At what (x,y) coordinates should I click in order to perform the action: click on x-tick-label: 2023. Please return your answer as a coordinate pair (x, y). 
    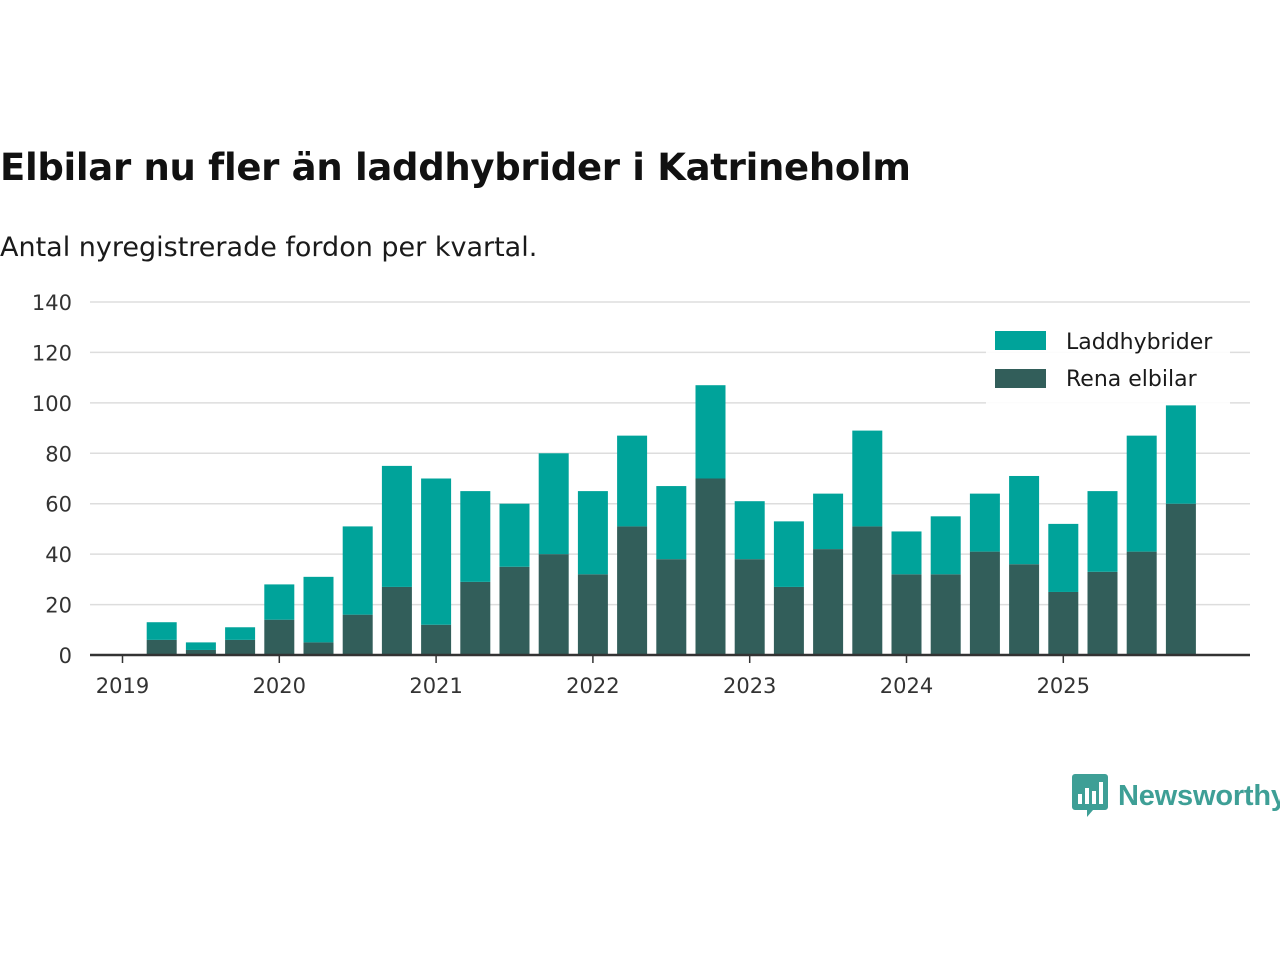
    Looking at the image, I should click on (749, 686).